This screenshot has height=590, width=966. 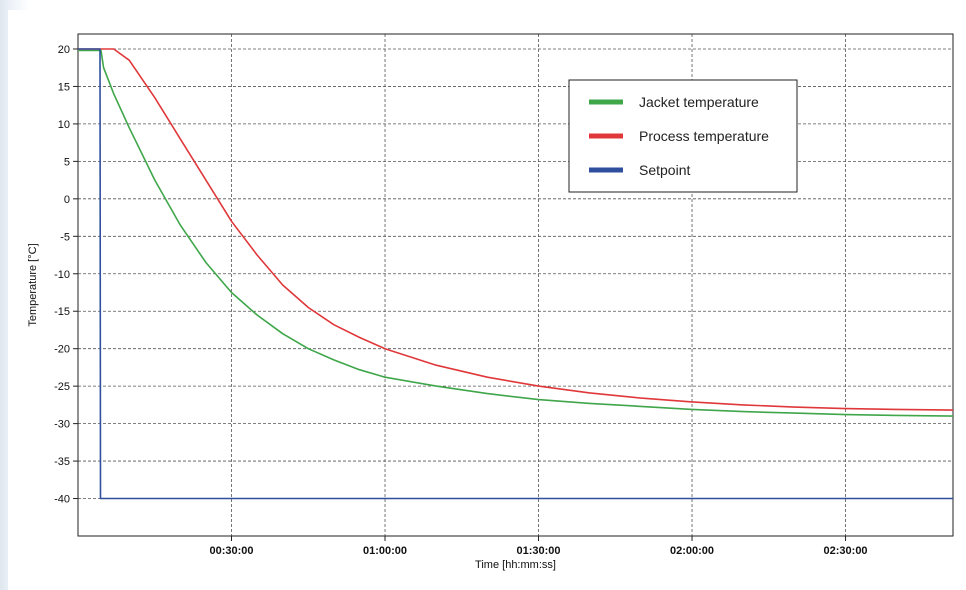 What do you see at coordinates (62, 425) in the screenshot?
I see `y-tick-label: -30` at bounding box center [62, 425].